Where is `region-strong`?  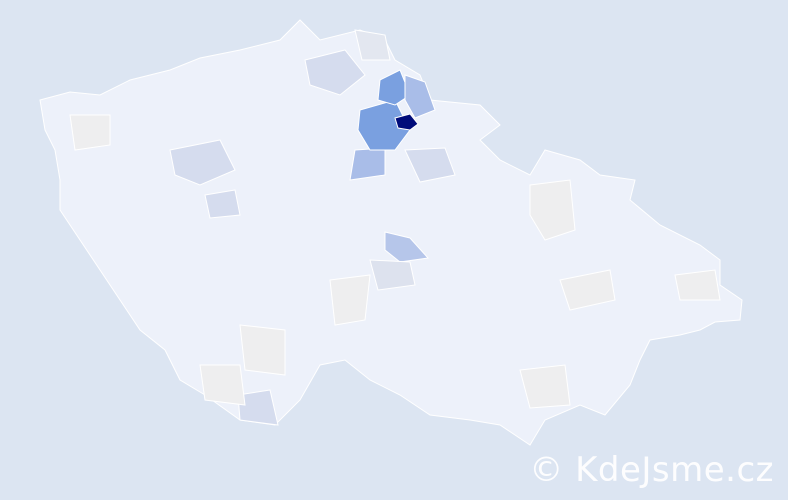 region-strong is located at coordinates (394, 87).